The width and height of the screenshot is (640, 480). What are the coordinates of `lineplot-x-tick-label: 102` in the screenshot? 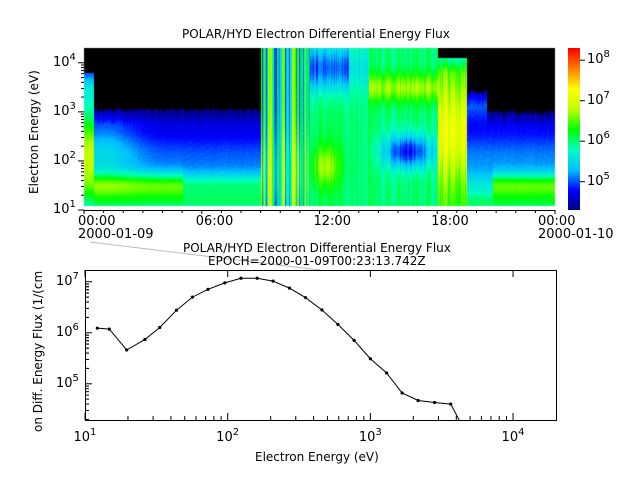 It's located at (227, 436).